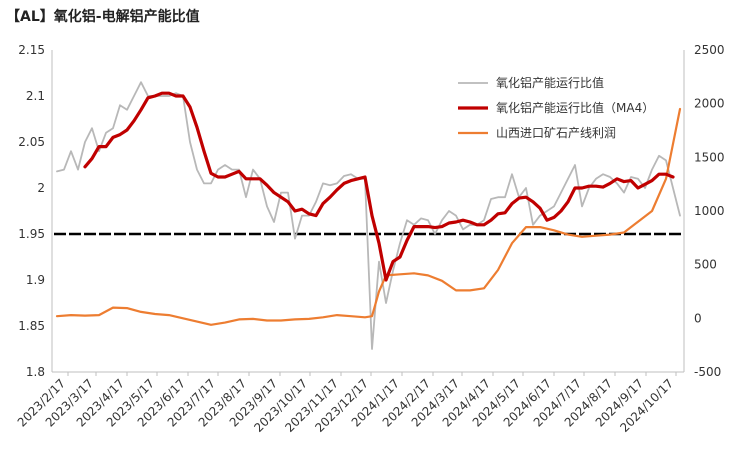 Image resolution: width=746 pixels, height=458 pixels. Describe the element at coordinates (31, 326) in the screenshot. I see `y-left-tick-label: 1.85` at that location.